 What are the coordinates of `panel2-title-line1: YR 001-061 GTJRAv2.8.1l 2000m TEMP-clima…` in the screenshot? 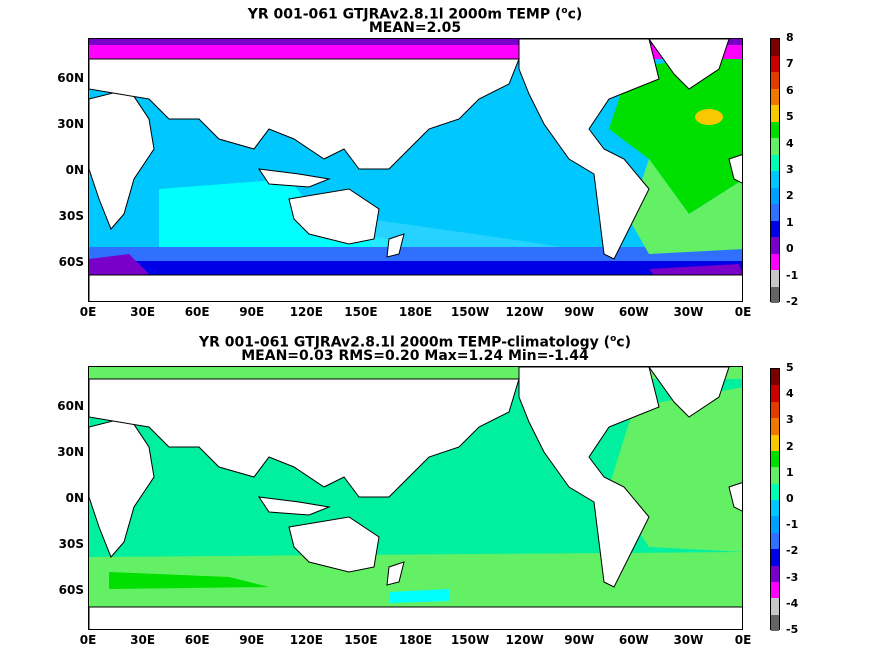 It's located at (415, 342).